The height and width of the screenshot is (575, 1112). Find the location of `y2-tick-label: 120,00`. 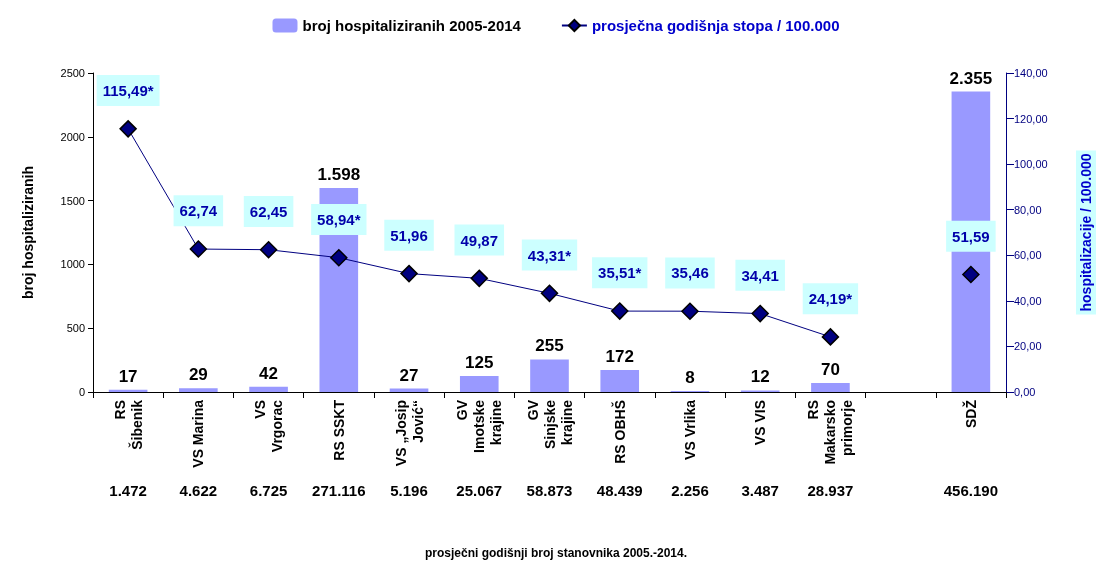

y2-tick-label: 120,00 is located at coordinates (1031, 118).